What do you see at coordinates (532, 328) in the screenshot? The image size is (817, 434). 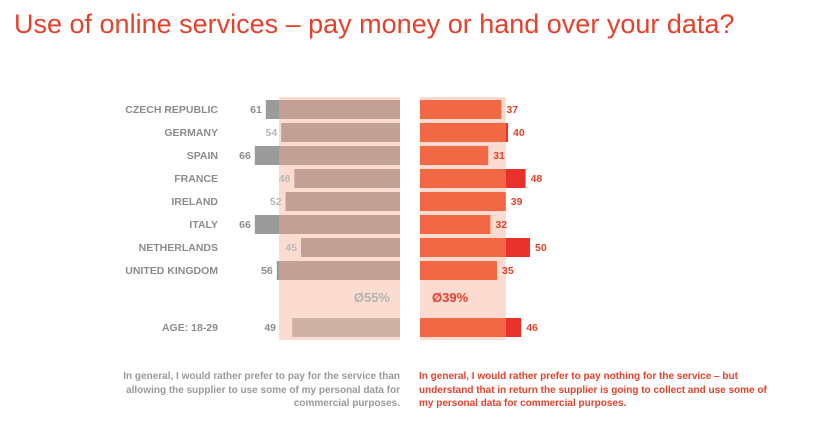 I see `value-label-age-data: 46` at bounding box center [532, 328].